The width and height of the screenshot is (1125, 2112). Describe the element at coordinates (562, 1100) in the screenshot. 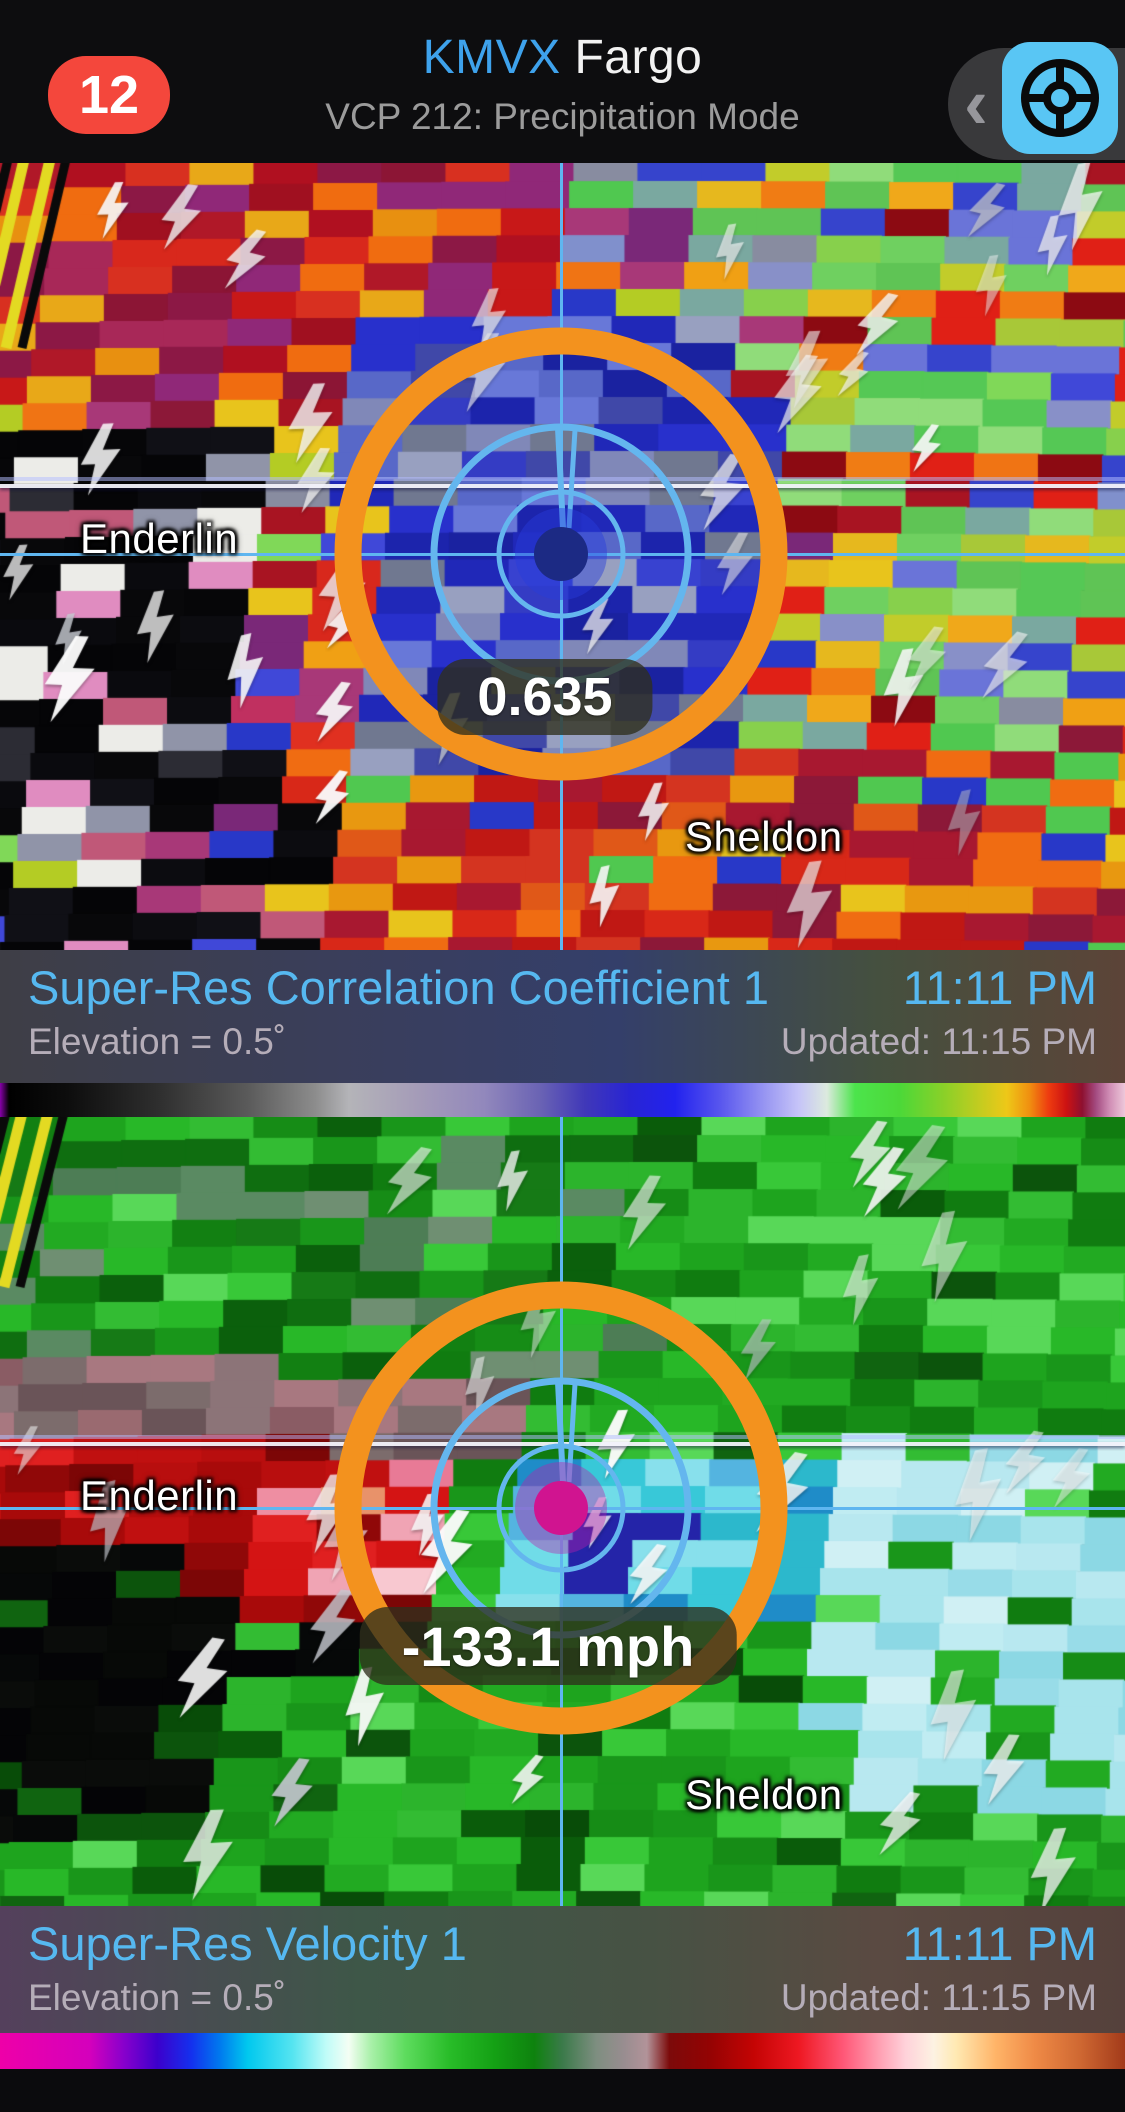

I see `colorbar-cc` at that location.